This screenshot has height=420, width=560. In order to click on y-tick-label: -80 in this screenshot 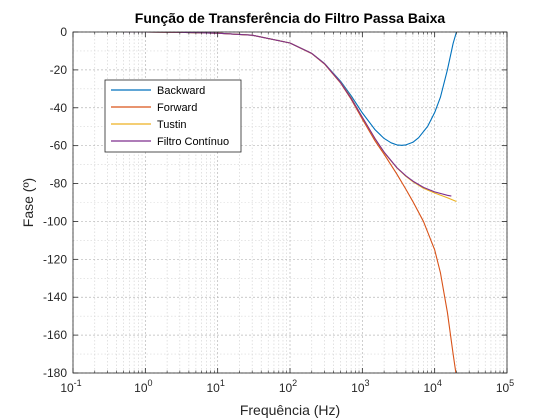, I will do `click(59, 184)`.